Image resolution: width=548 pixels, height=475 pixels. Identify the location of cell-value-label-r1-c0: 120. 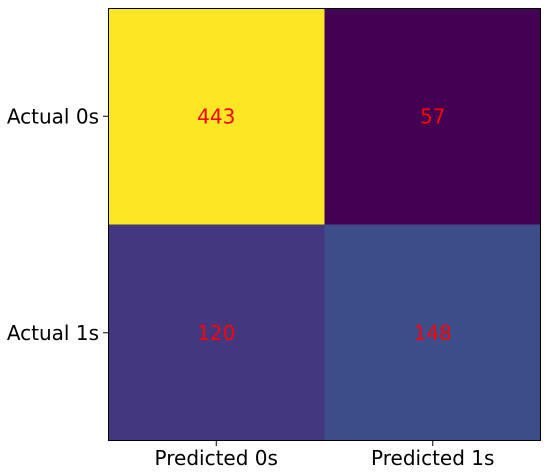
(216, 333).